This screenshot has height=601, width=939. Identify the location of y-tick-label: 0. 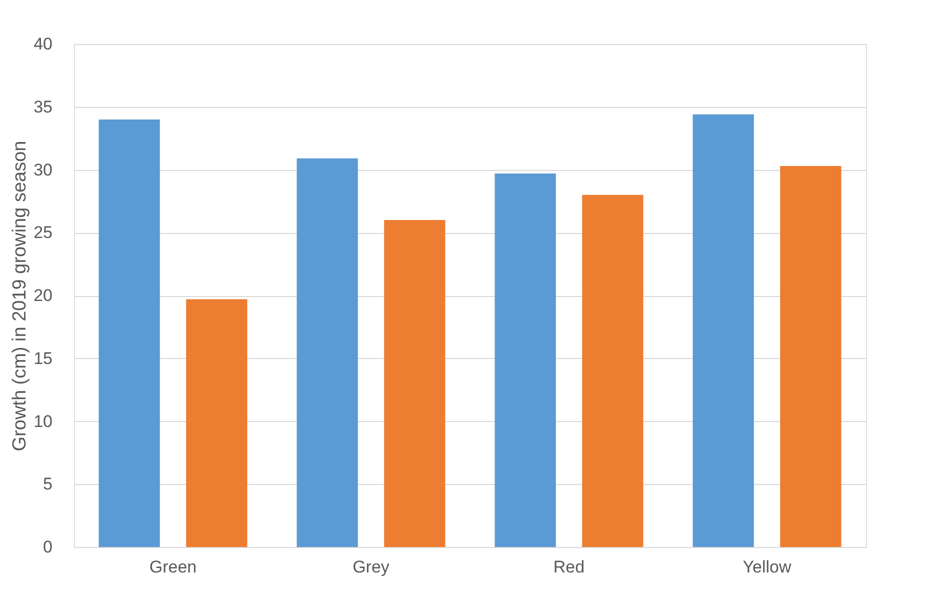
(47, 547).